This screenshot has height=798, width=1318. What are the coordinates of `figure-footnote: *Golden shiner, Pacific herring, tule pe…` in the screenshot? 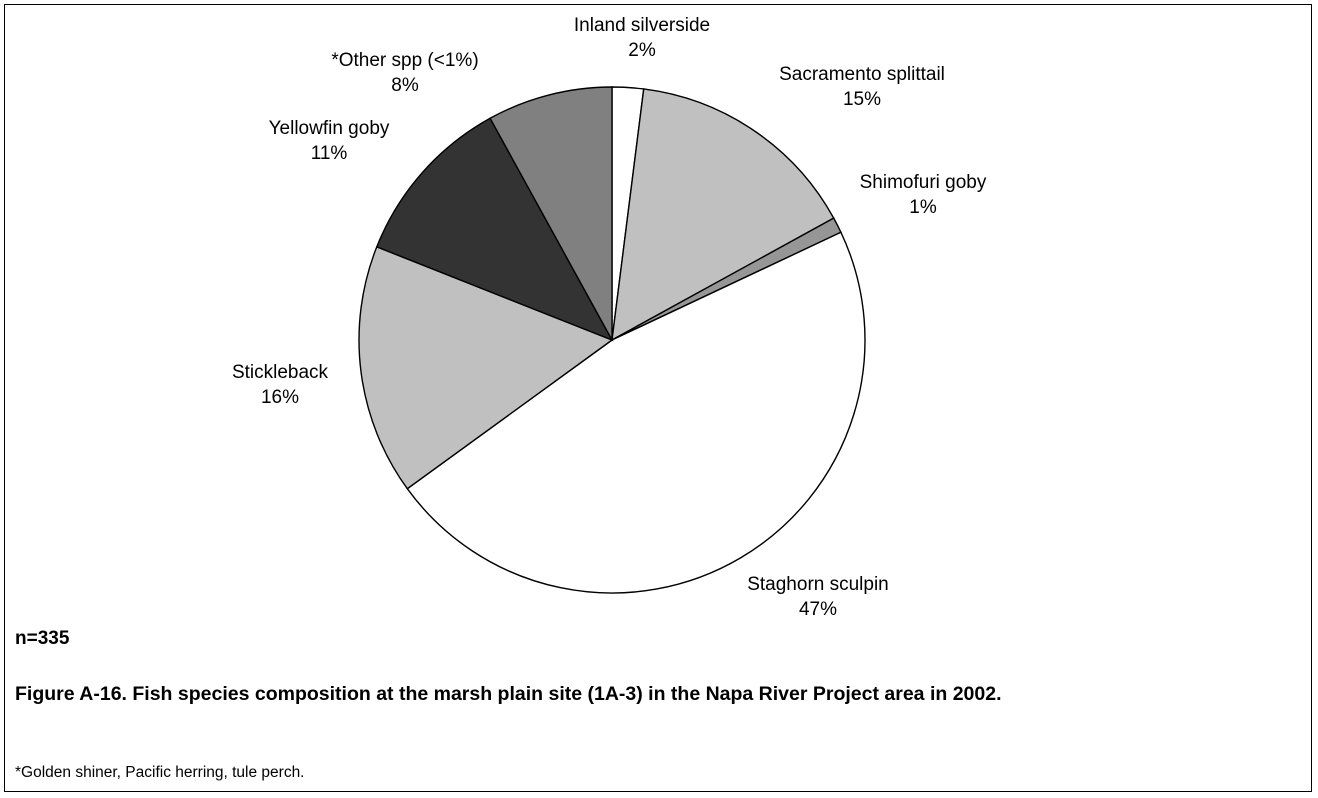 It's located at (160, 772).